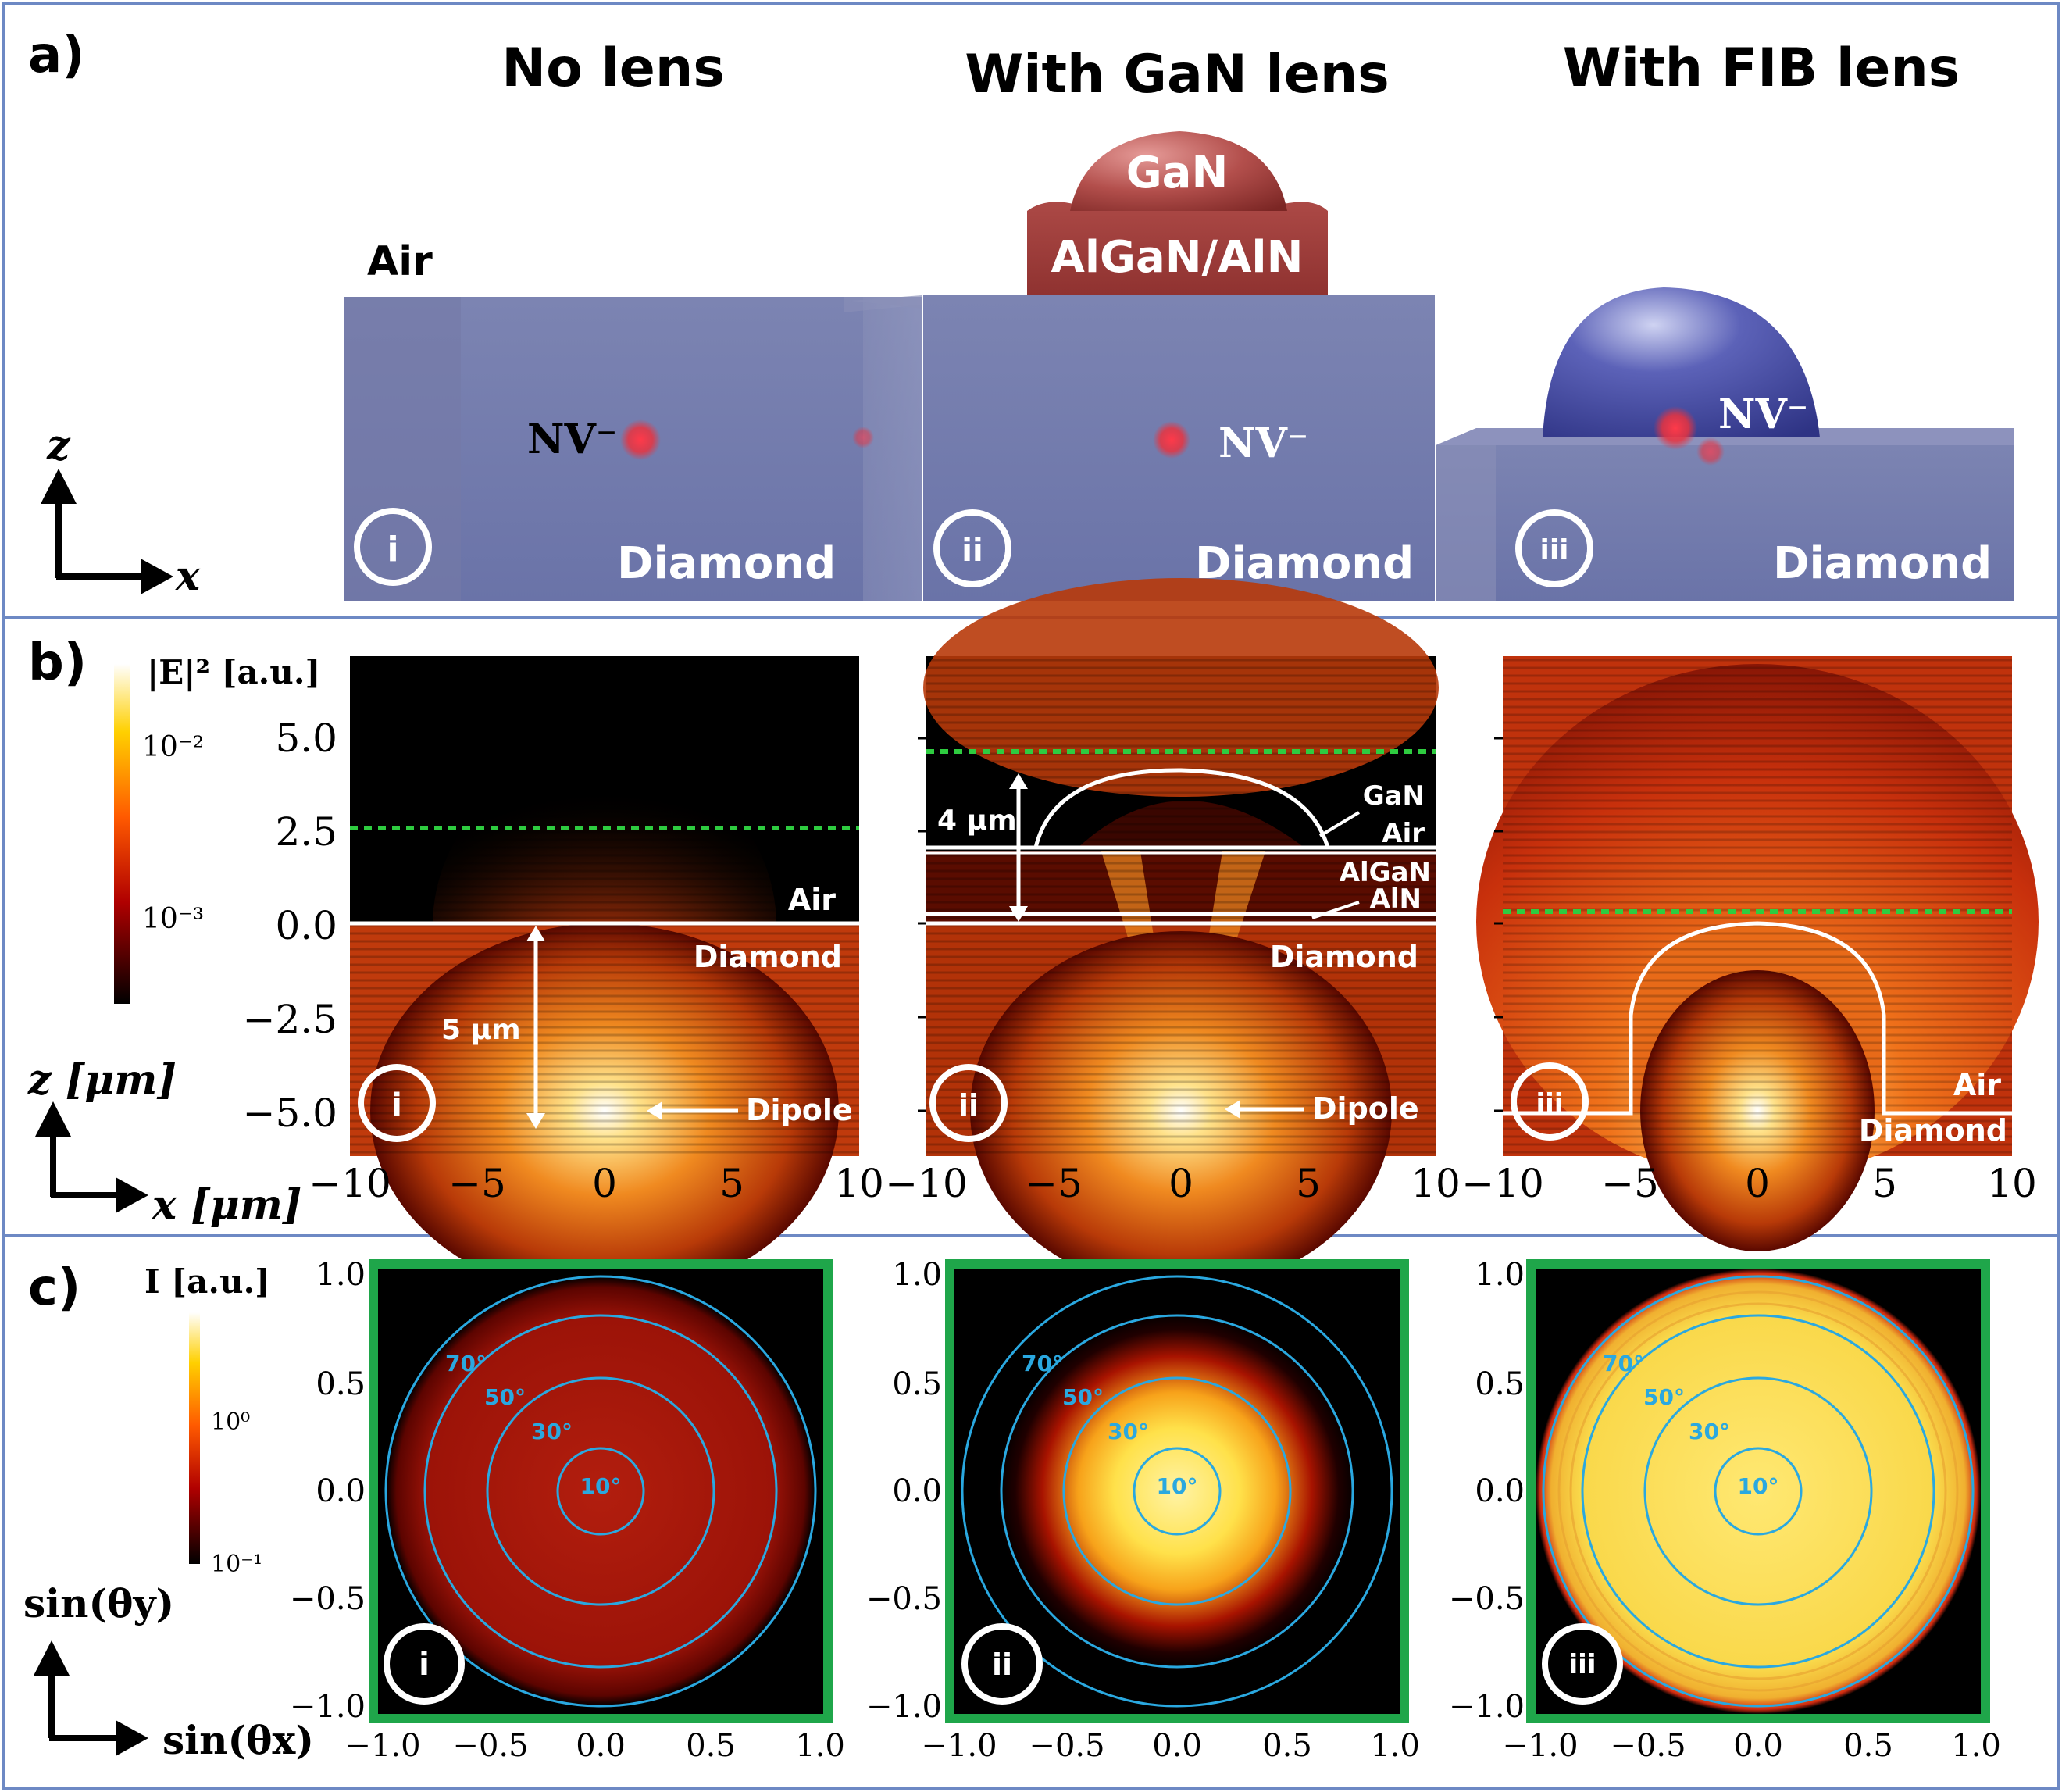  Describe the element at coordinates (328, 1599) in the screenshot. I see `c1-ytick-4: −0.5` at that location.